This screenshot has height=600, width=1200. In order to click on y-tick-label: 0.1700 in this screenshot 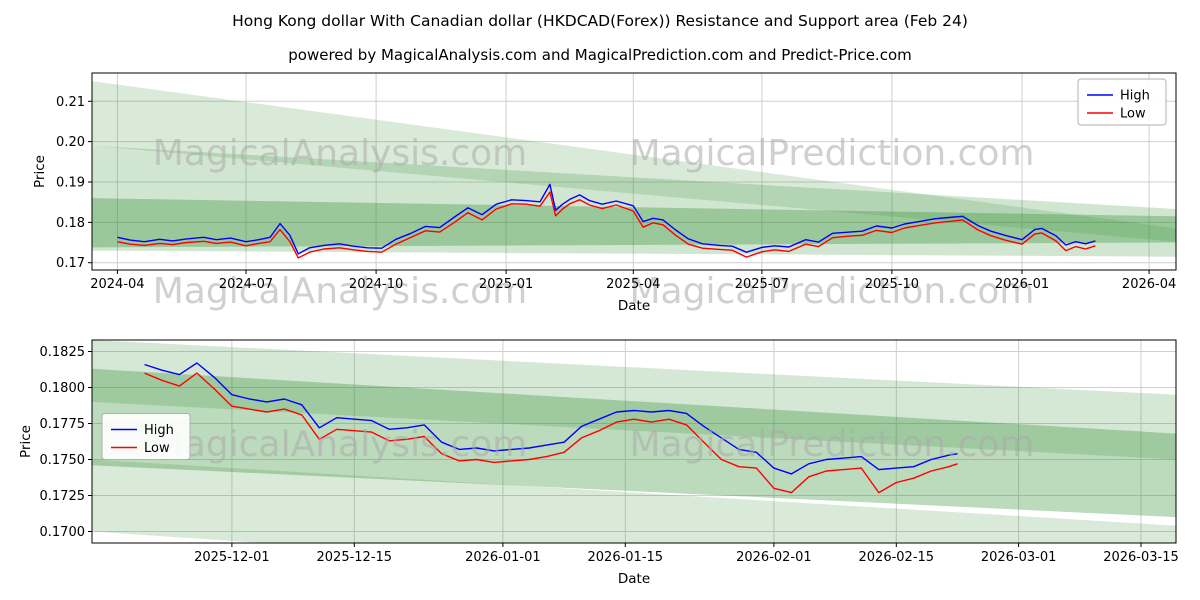, I will do `click(63, 532)`.